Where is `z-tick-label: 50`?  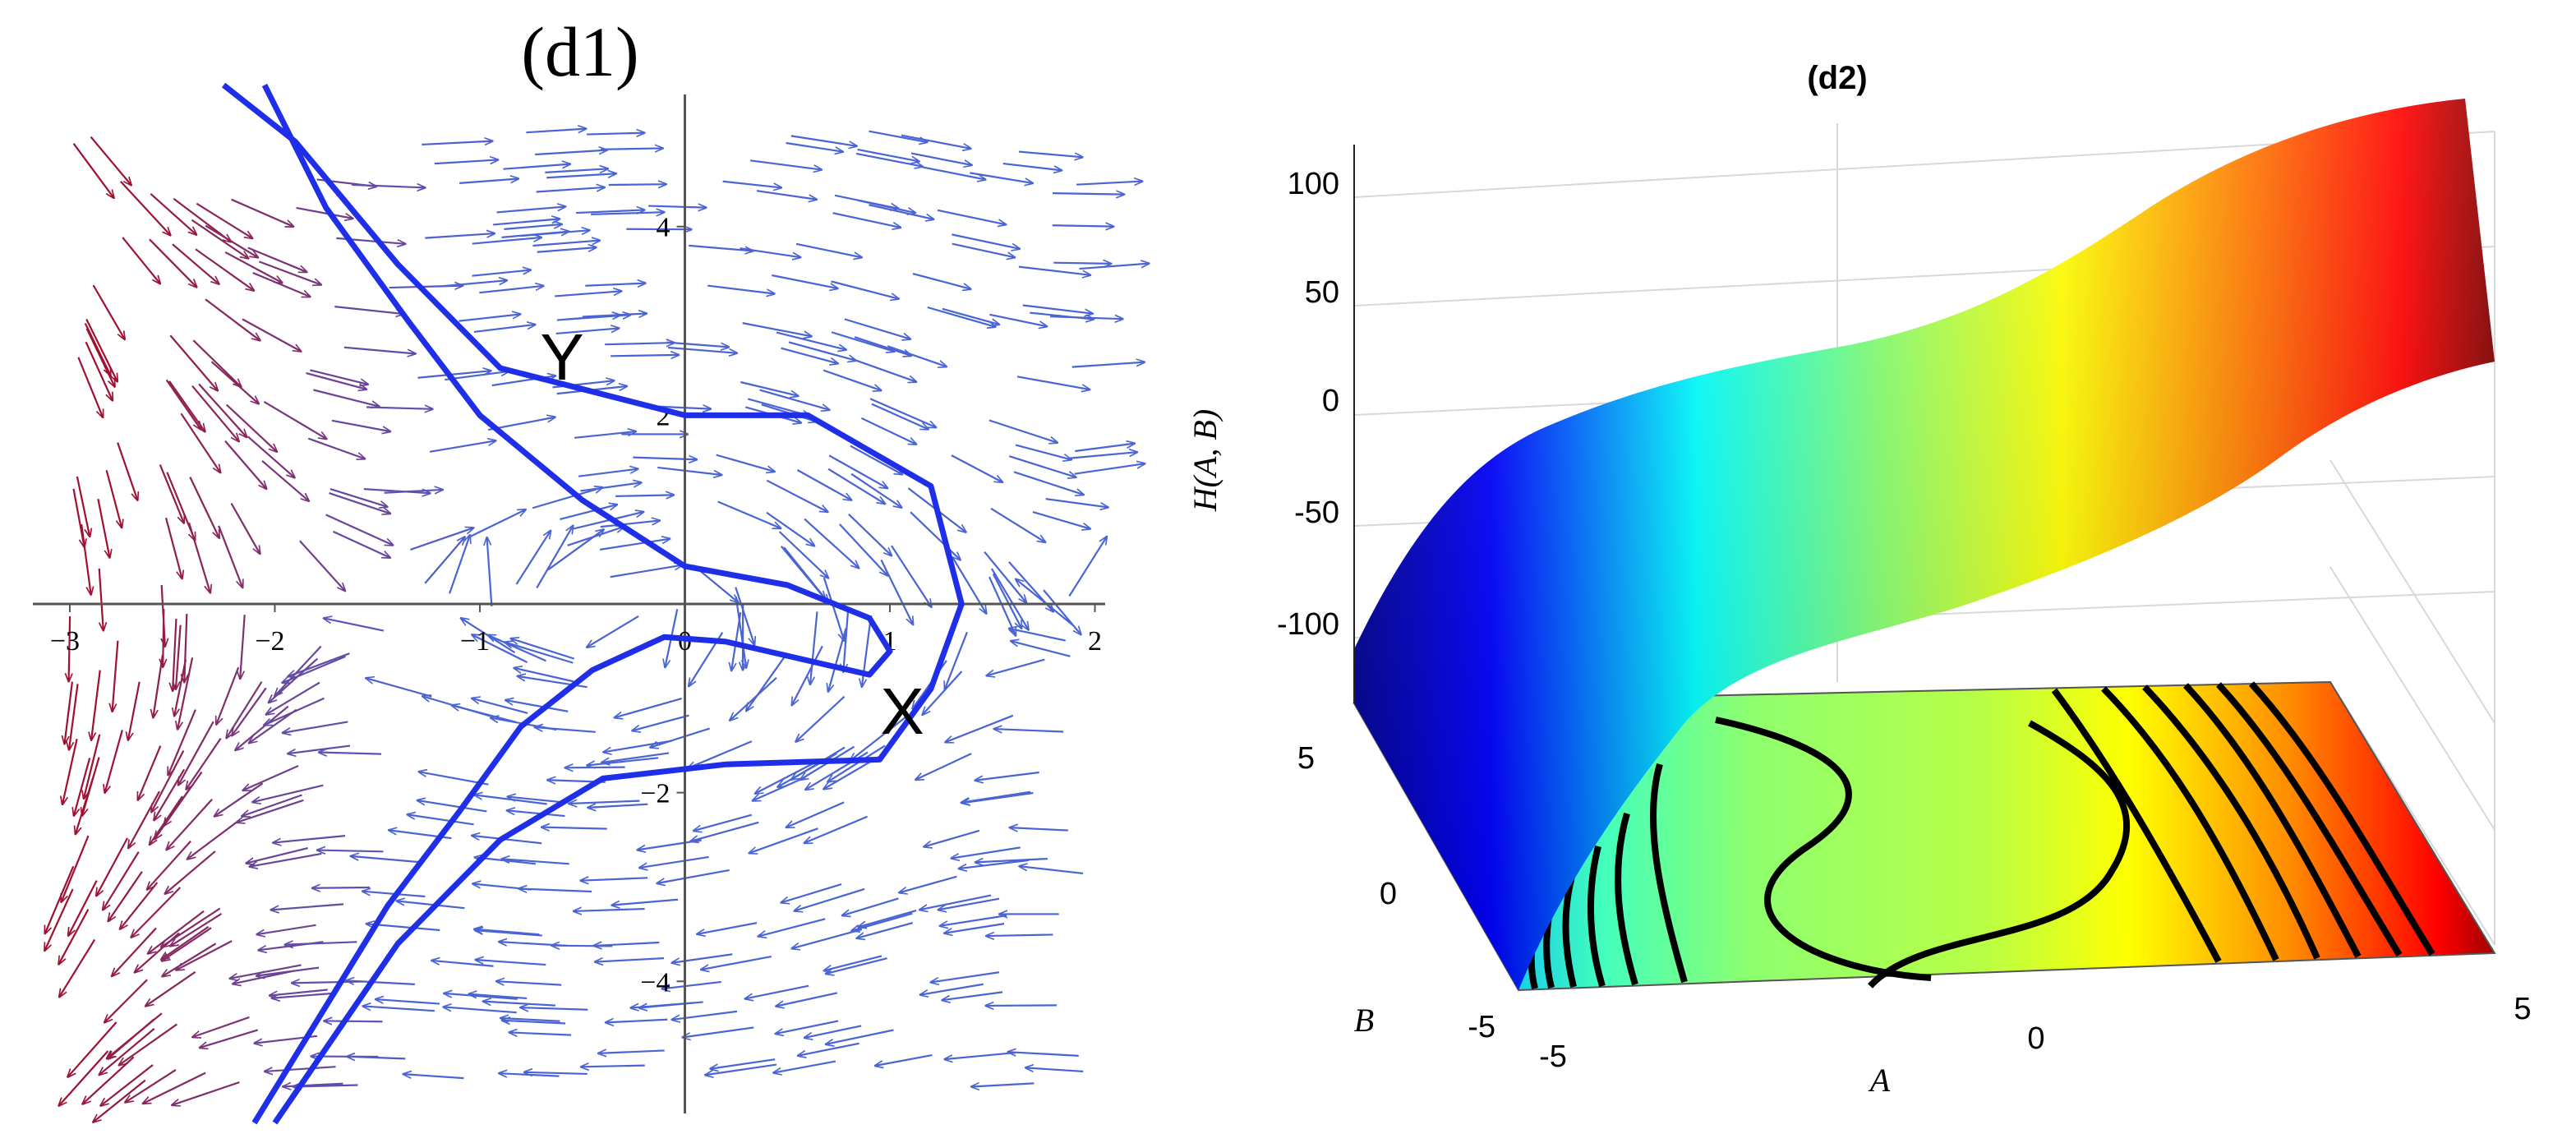
z-tick-label: 50 is located at coordinates (1322, 292).